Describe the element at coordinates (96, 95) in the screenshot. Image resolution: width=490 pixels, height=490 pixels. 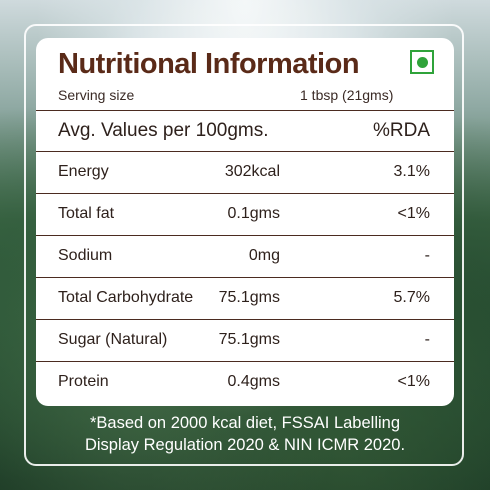
I see `serving-label: Serving size` at that location.